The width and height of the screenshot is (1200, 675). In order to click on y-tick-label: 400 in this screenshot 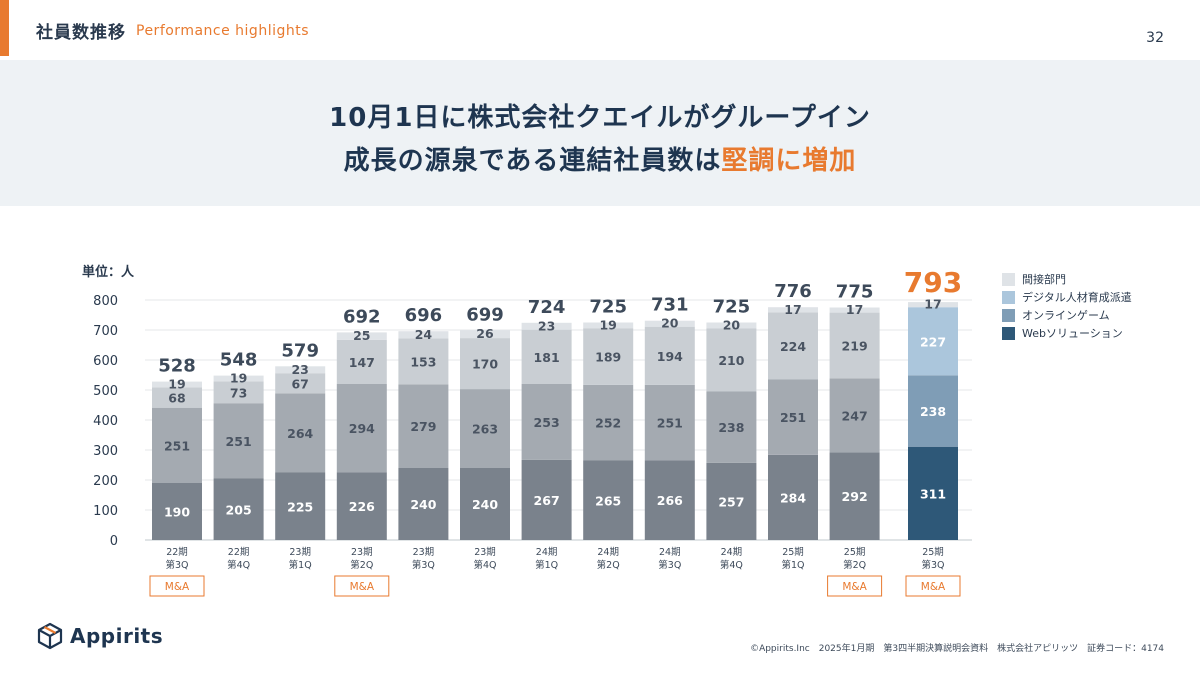, I will do `click(105, 421)`.